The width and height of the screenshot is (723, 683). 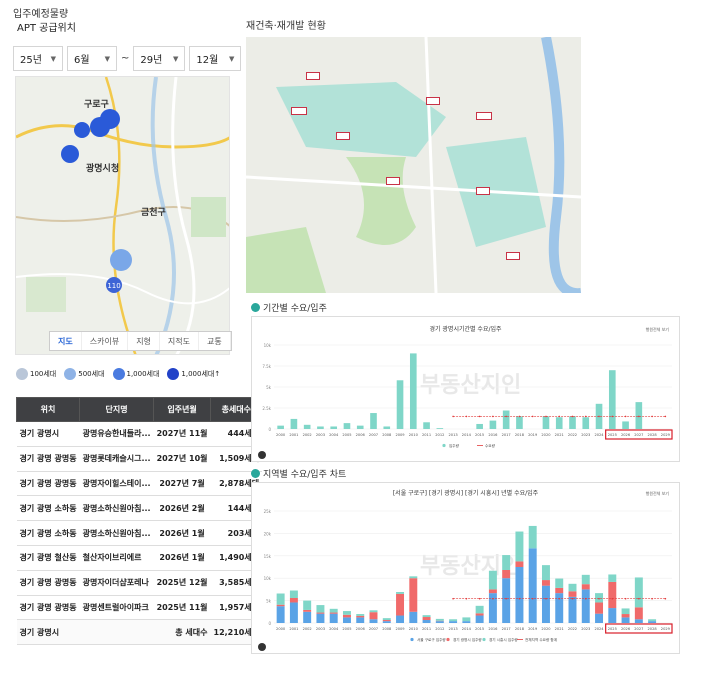 I want to click on table-row: 경기 광명 철산동 철산자이브리에르 2026년 1월 1,490세대, so click(x=139, y=558).